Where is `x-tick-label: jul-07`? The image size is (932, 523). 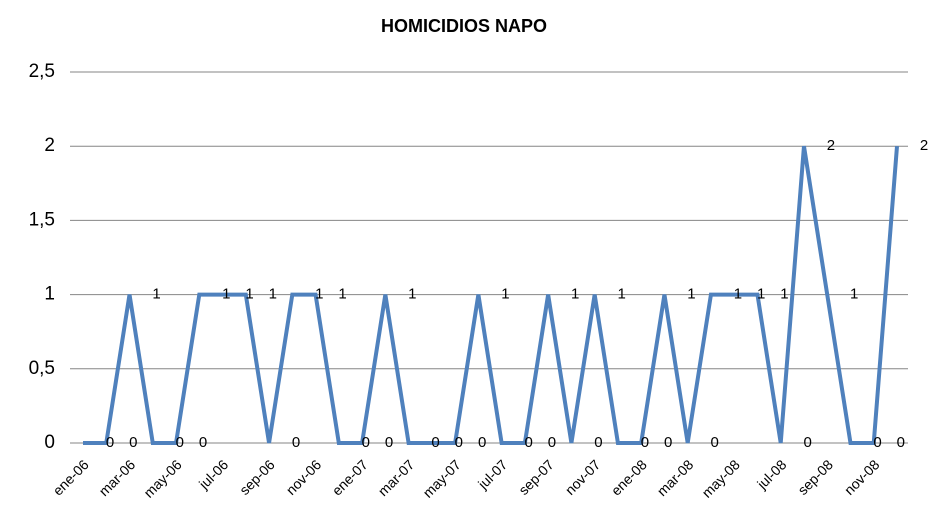 x-tick-label: jul-07 is located at coordinates (492, 474).